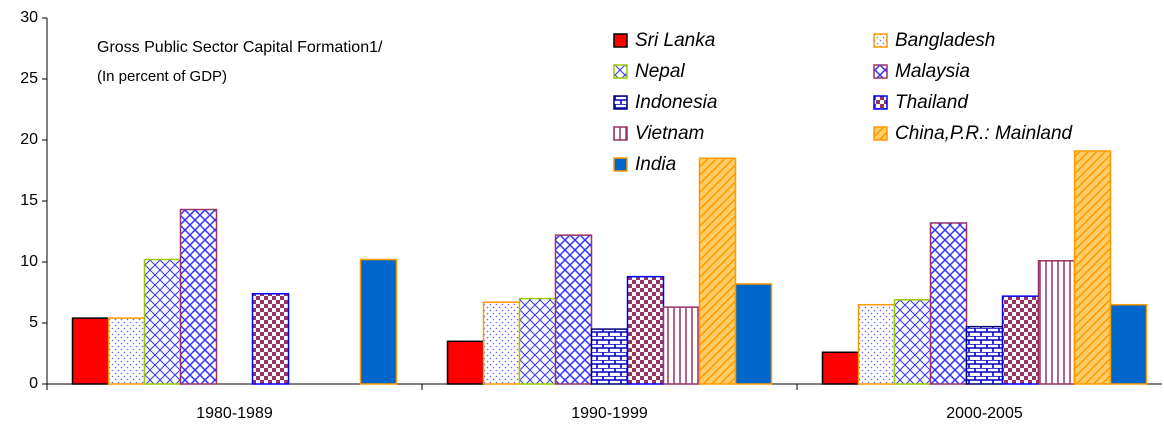 Image resolution: width=1164 pixels, height=432 pixels. What do you see at coordinates (675, 40) in the screenshot?
I see `legend-label: Sri Lanka` at bounding box center [675, 40].